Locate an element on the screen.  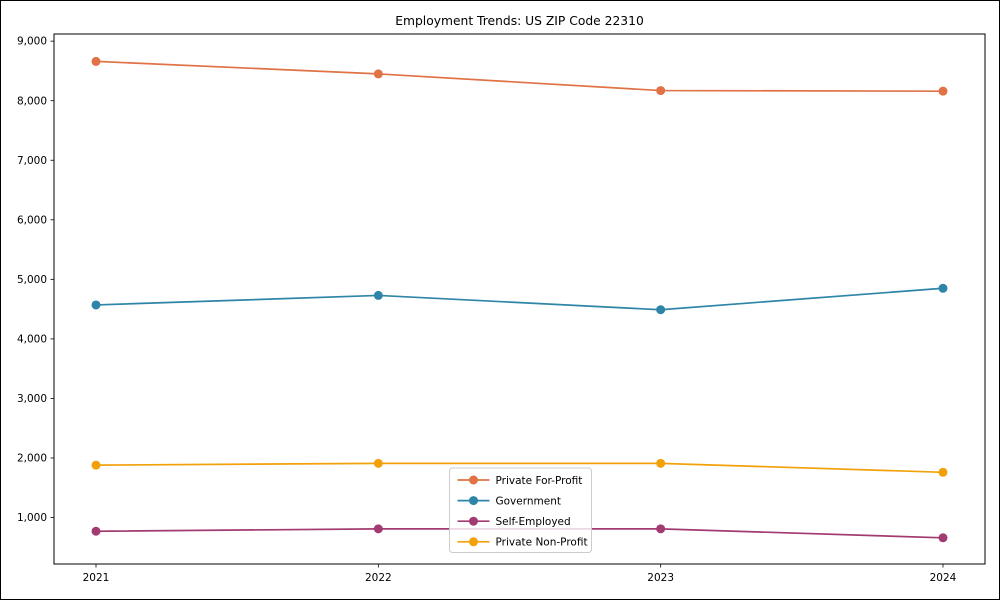
x-tick-label: 2024 is located at coordinates (943, 578).